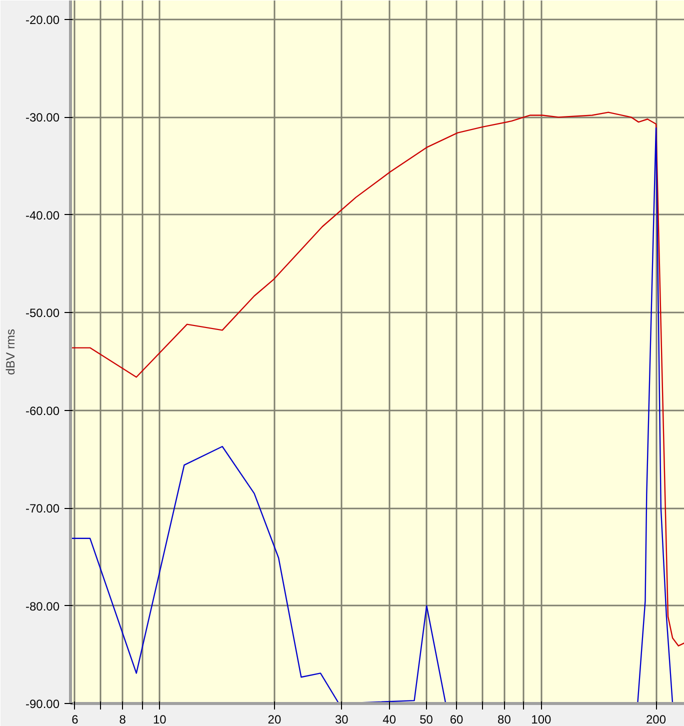  I want to click on y-tick-label: -50.00, so click(42, 313).